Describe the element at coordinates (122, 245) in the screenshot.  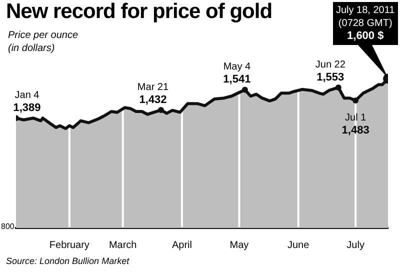
I see `x-tick-label: March` at that location.